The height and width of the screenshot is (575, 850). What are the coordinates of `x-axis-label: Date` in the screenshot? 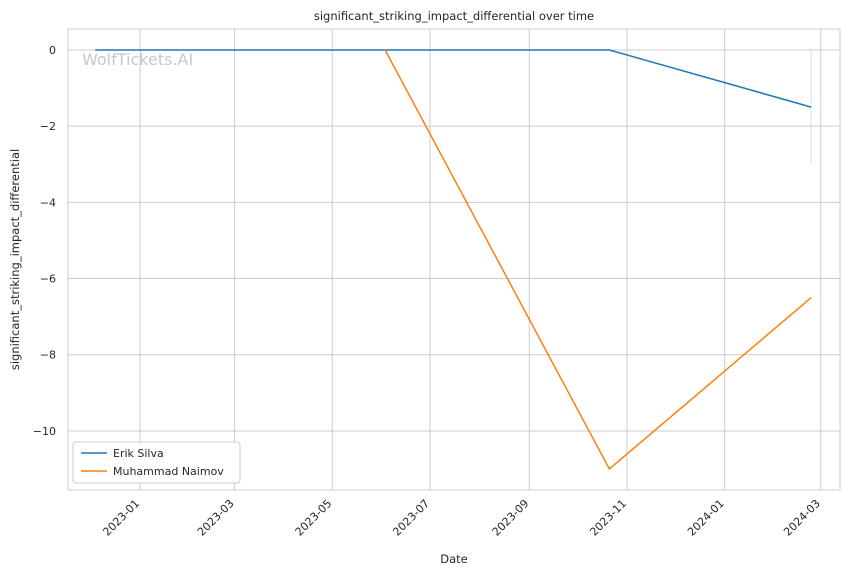 It's located at (454, 559).